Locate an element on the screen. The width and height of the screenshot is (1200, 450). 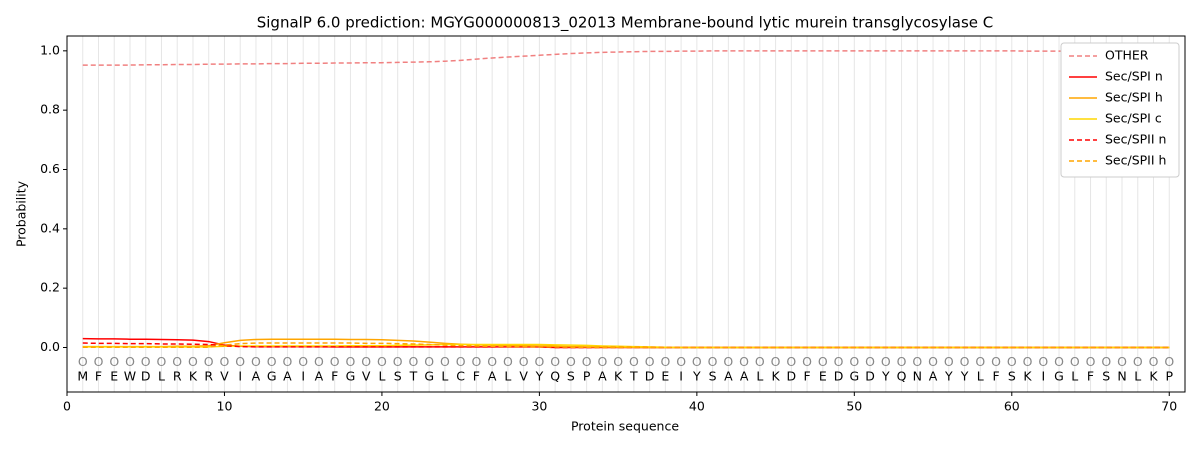
residue: Q is located at coordinates (555, 376).